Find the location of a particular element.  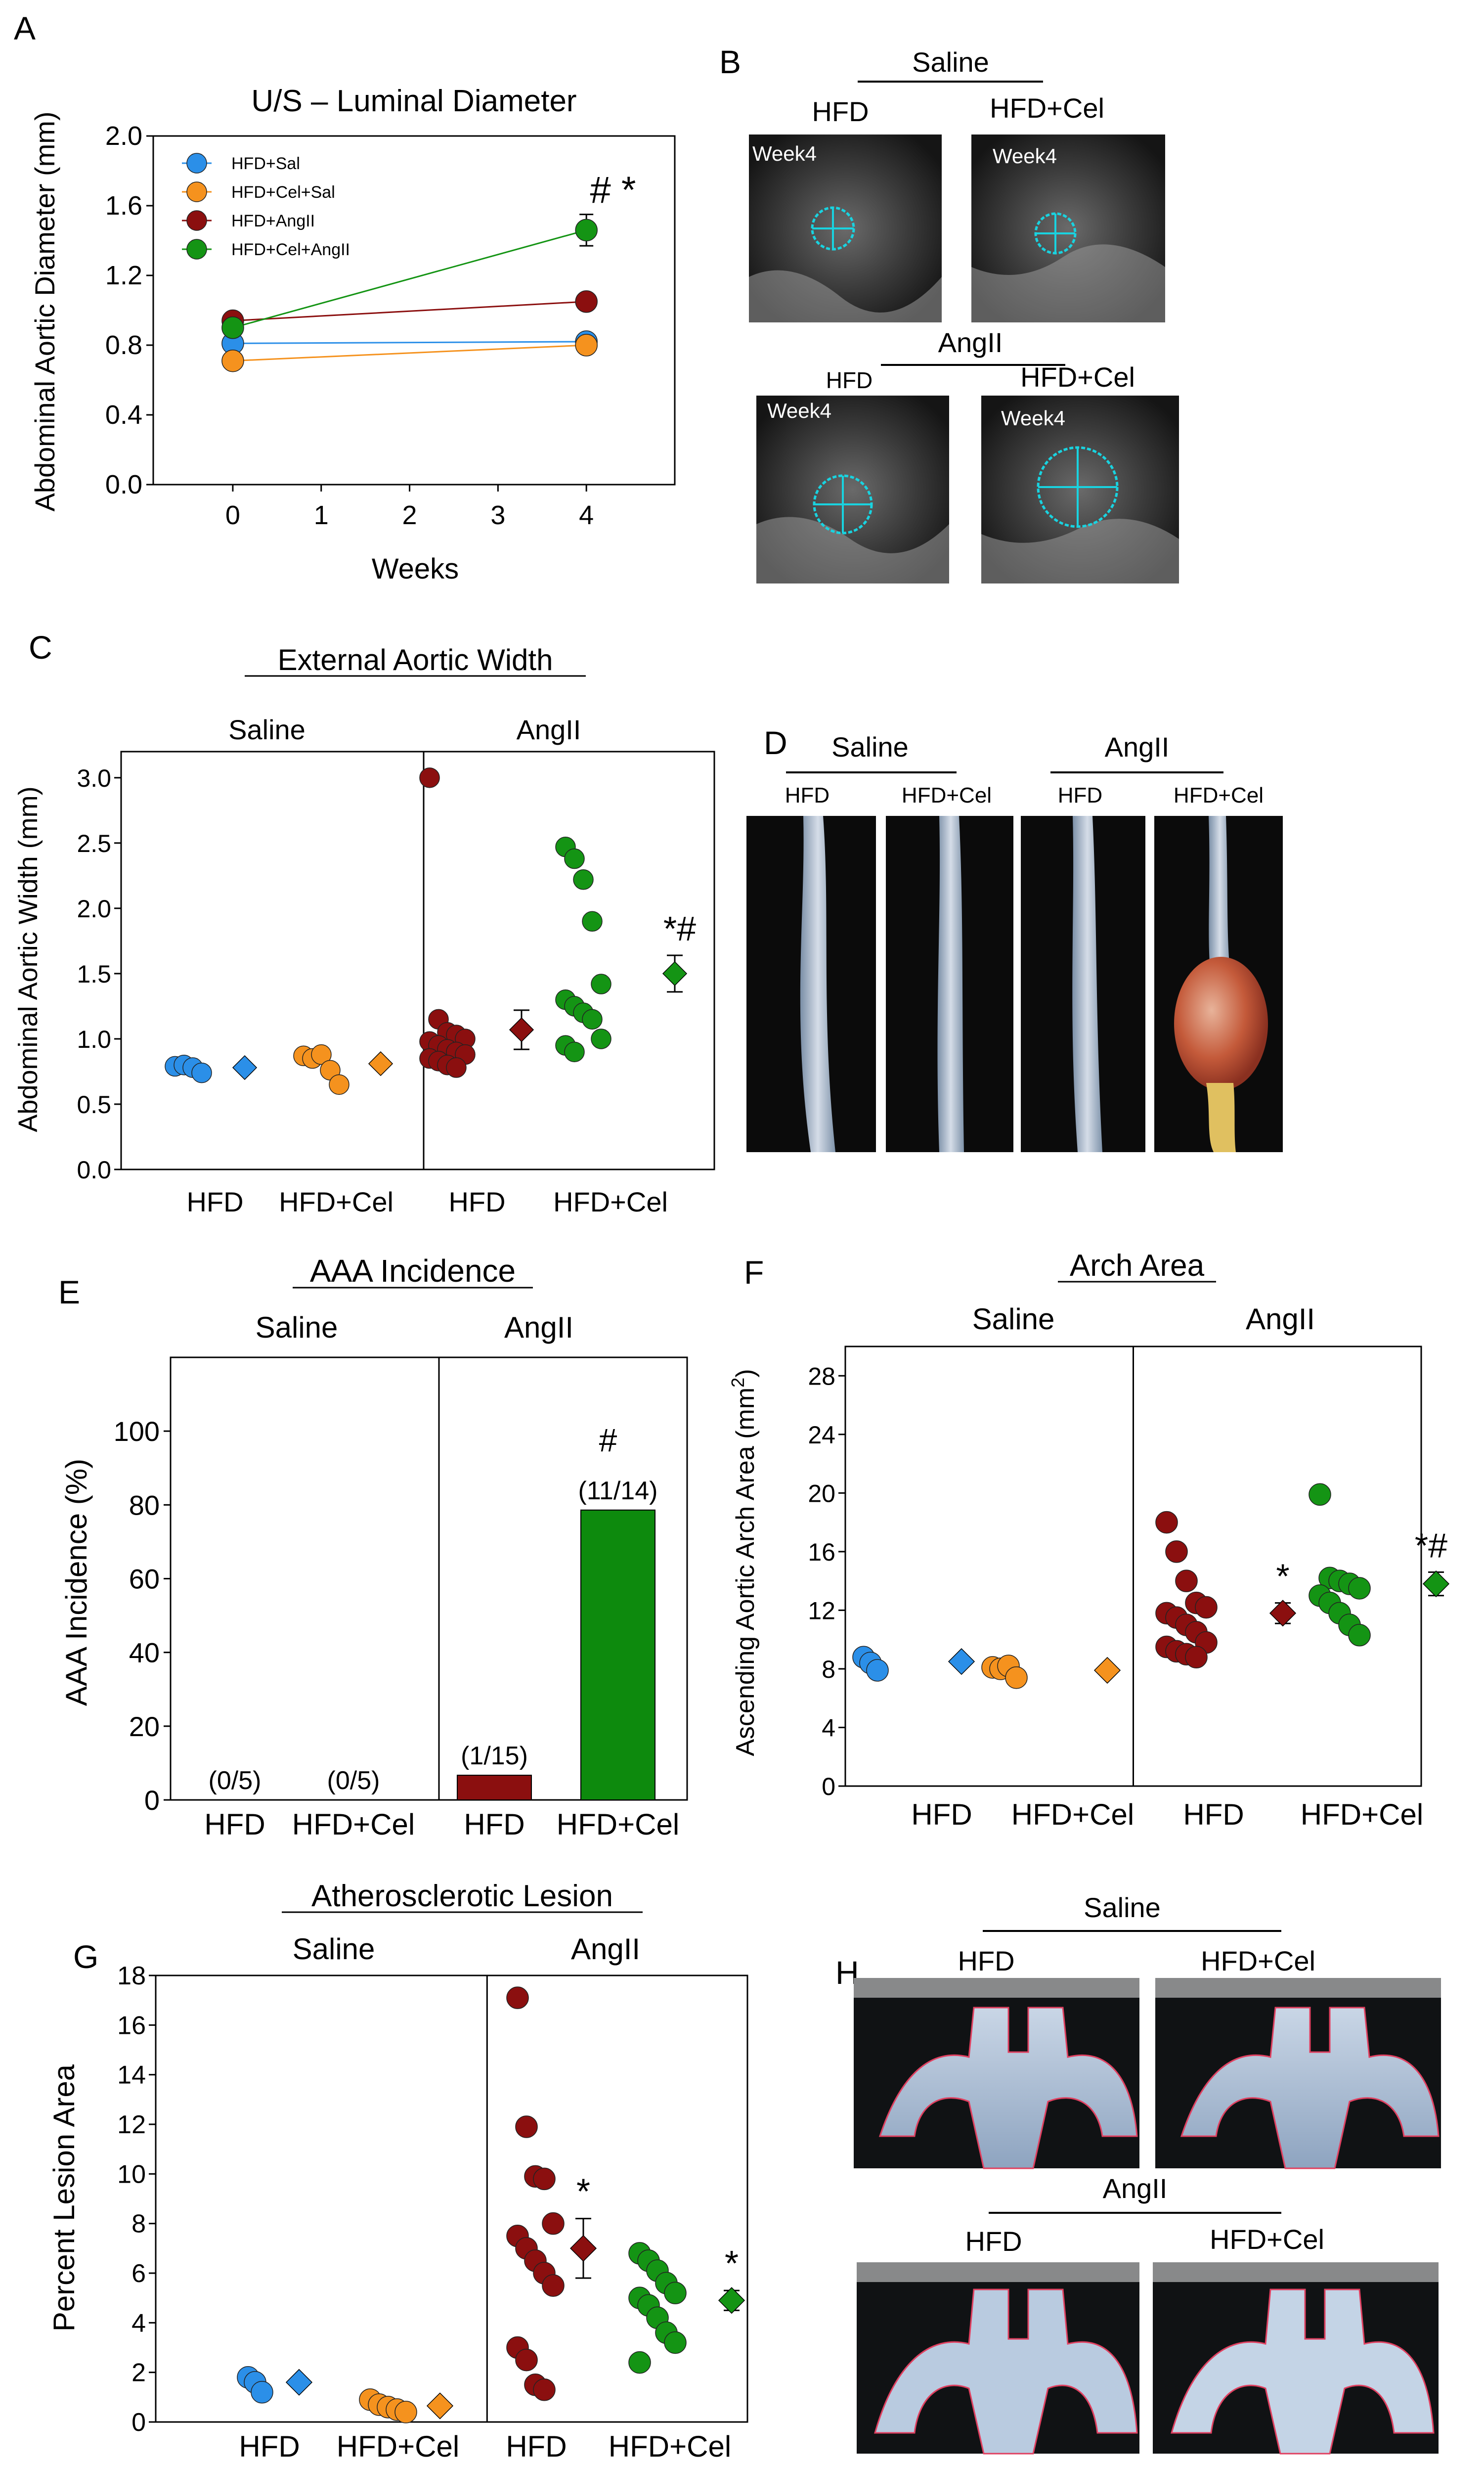

panel-h-label-hfdcel-angii: HFD+Cel is located at coordinates (1267, 2239).